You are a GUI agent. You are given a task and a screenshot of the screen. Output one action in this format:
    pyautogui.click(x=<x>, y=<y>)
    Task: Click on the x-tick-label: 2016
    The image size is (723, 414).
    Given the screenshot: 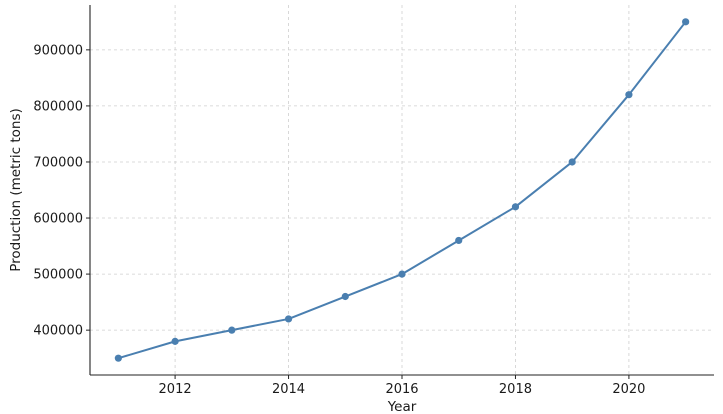 What is the action you would take?
    pyautogui.click(x=401, y=389)
    